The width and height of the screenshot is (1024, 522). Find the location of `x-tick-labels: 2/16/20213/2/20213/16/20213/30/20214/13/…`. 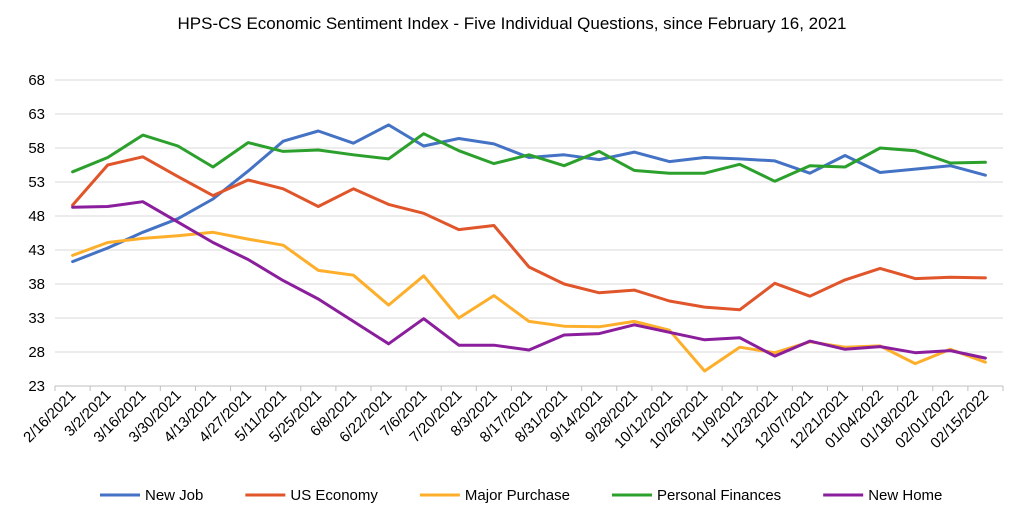

x-tick-labels: 2/16/20213/2/20213/16/20213/30/20214/13/… is located at coordinates (506, 419).